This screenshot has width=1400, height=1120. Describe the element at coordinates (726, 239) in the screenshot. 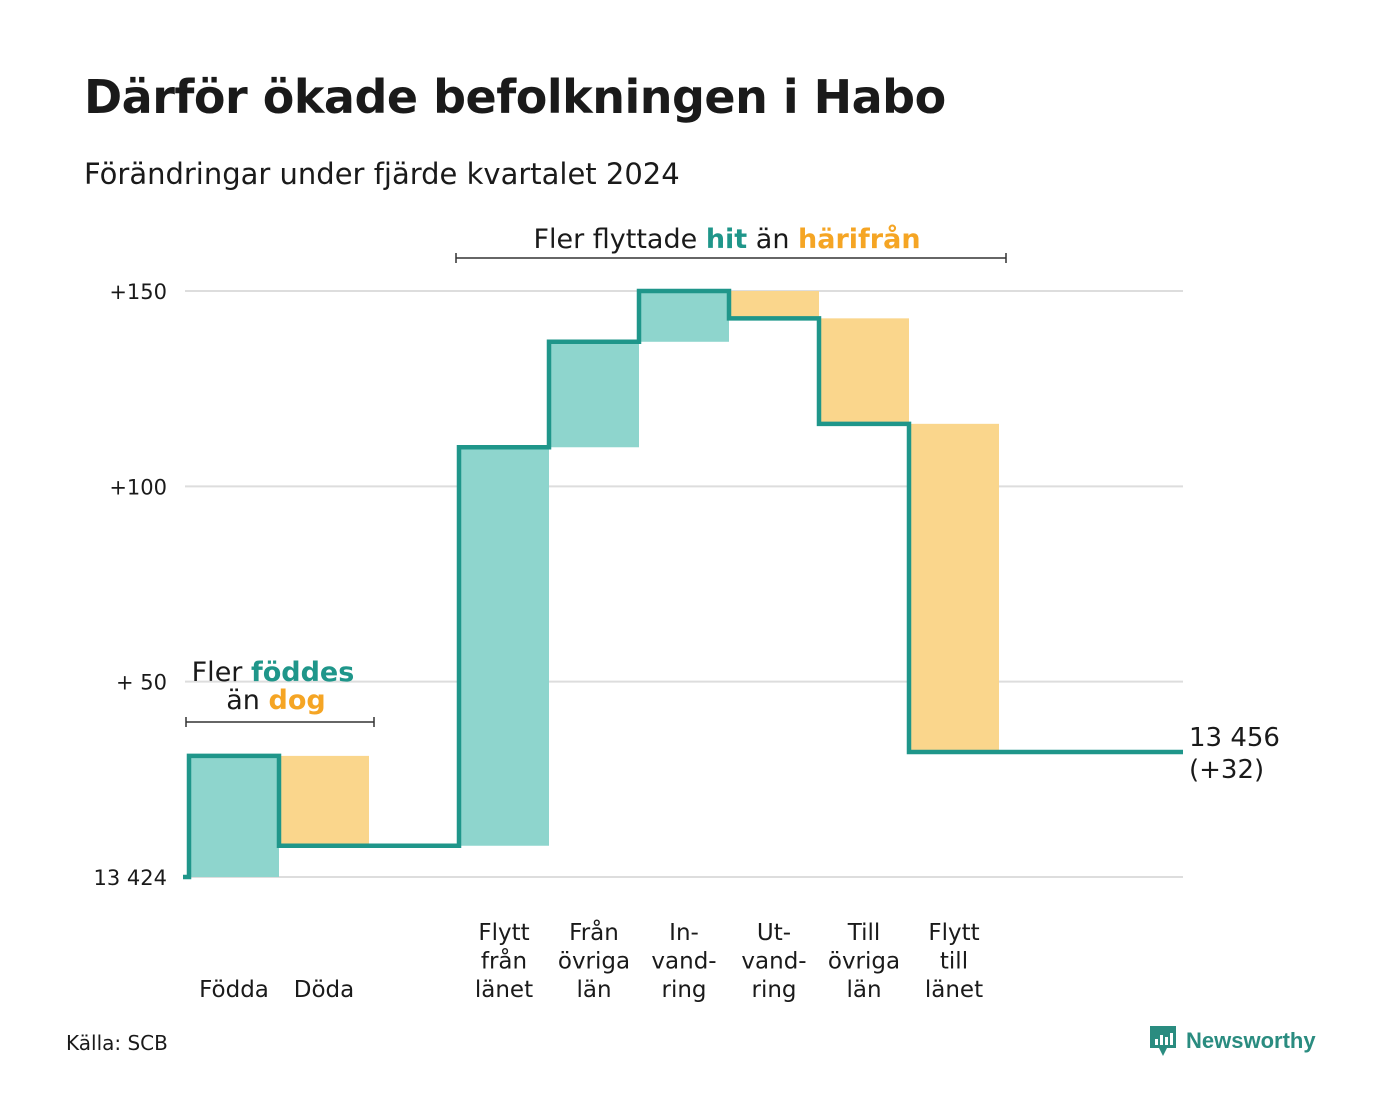

I see `annotation-migration: Fler flyttade hit än härifrån` at that location.